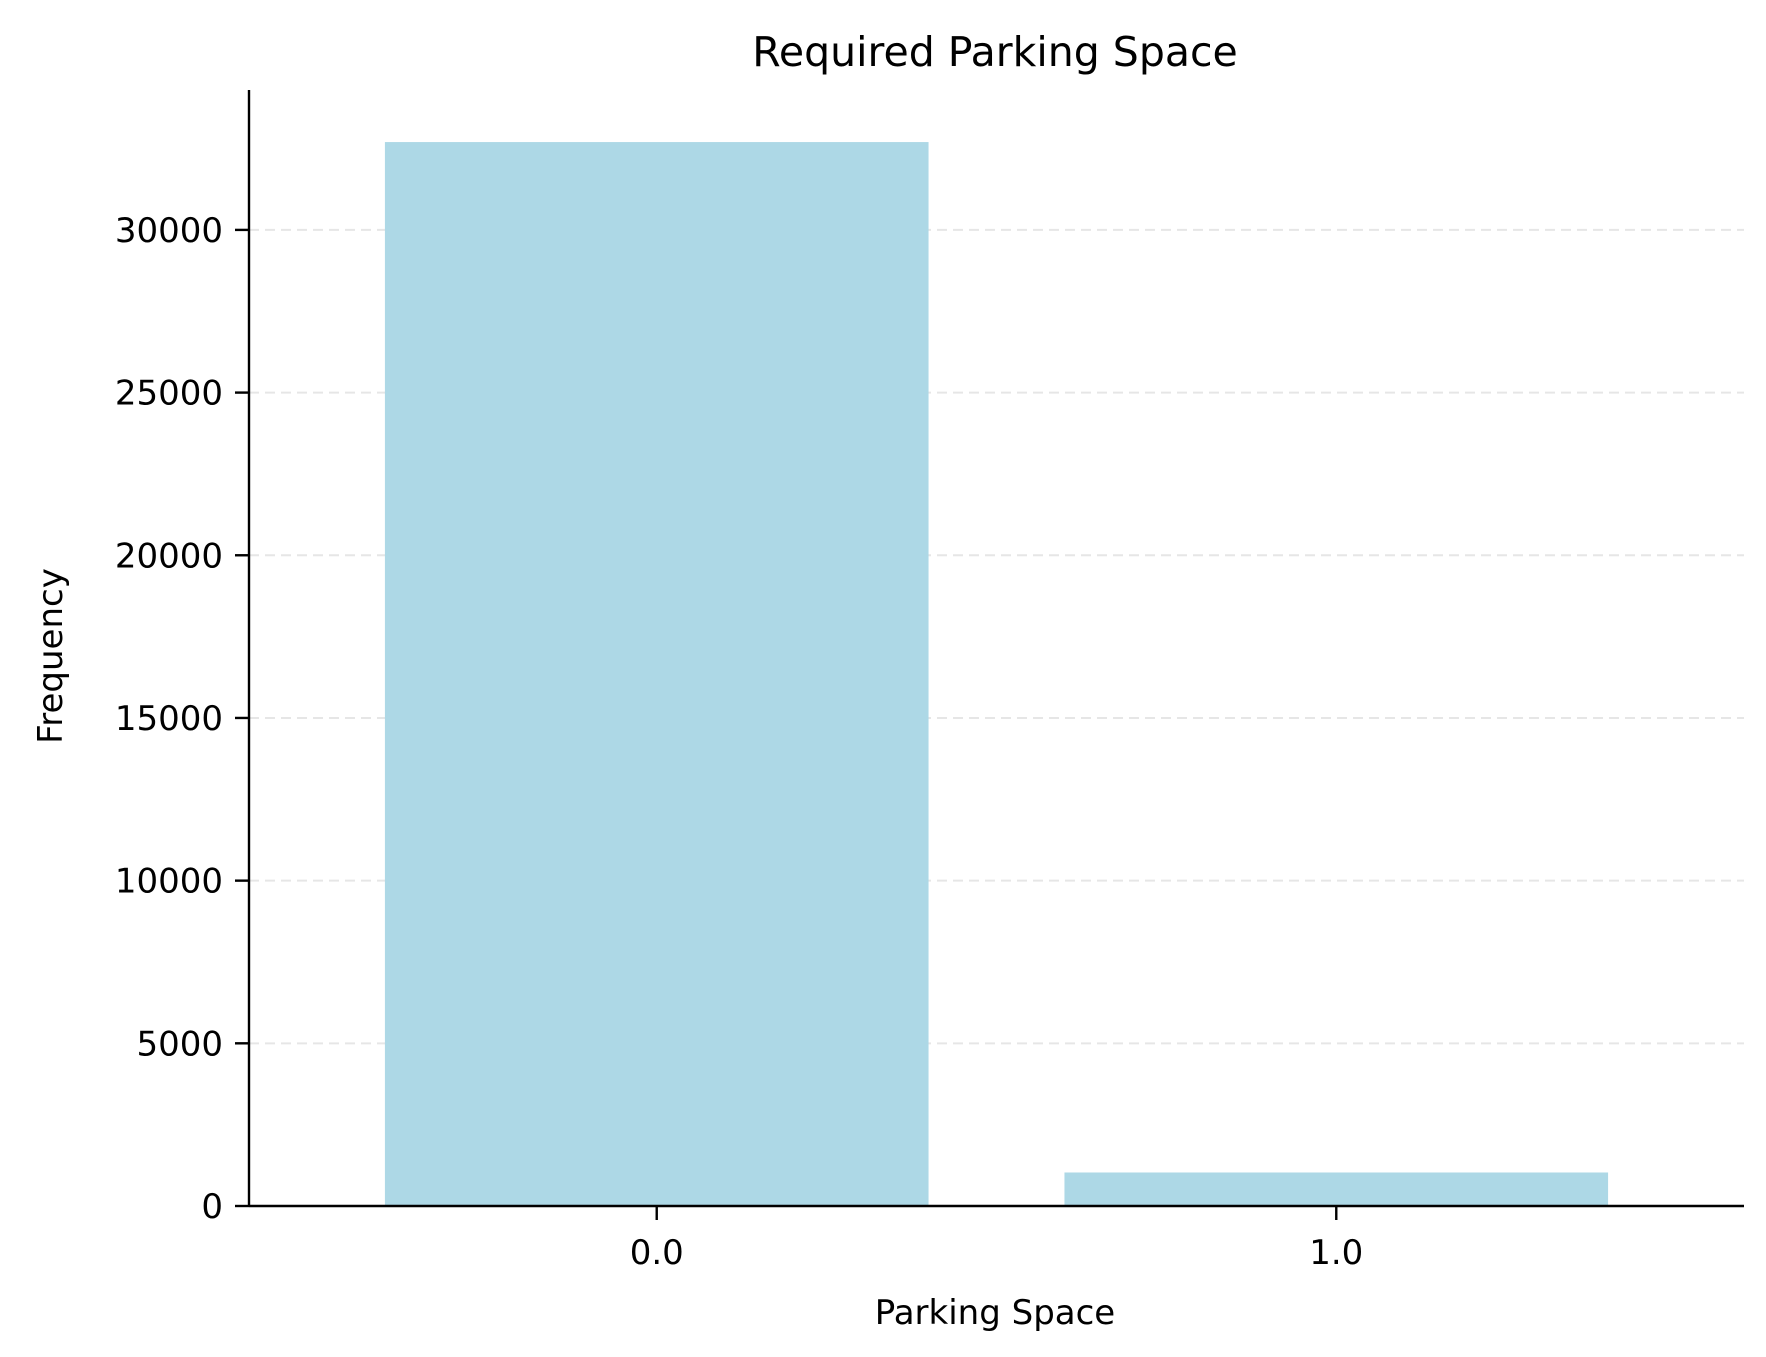  I want to click on x-tick-label-0.0: 0.0, so click(657, 1253).